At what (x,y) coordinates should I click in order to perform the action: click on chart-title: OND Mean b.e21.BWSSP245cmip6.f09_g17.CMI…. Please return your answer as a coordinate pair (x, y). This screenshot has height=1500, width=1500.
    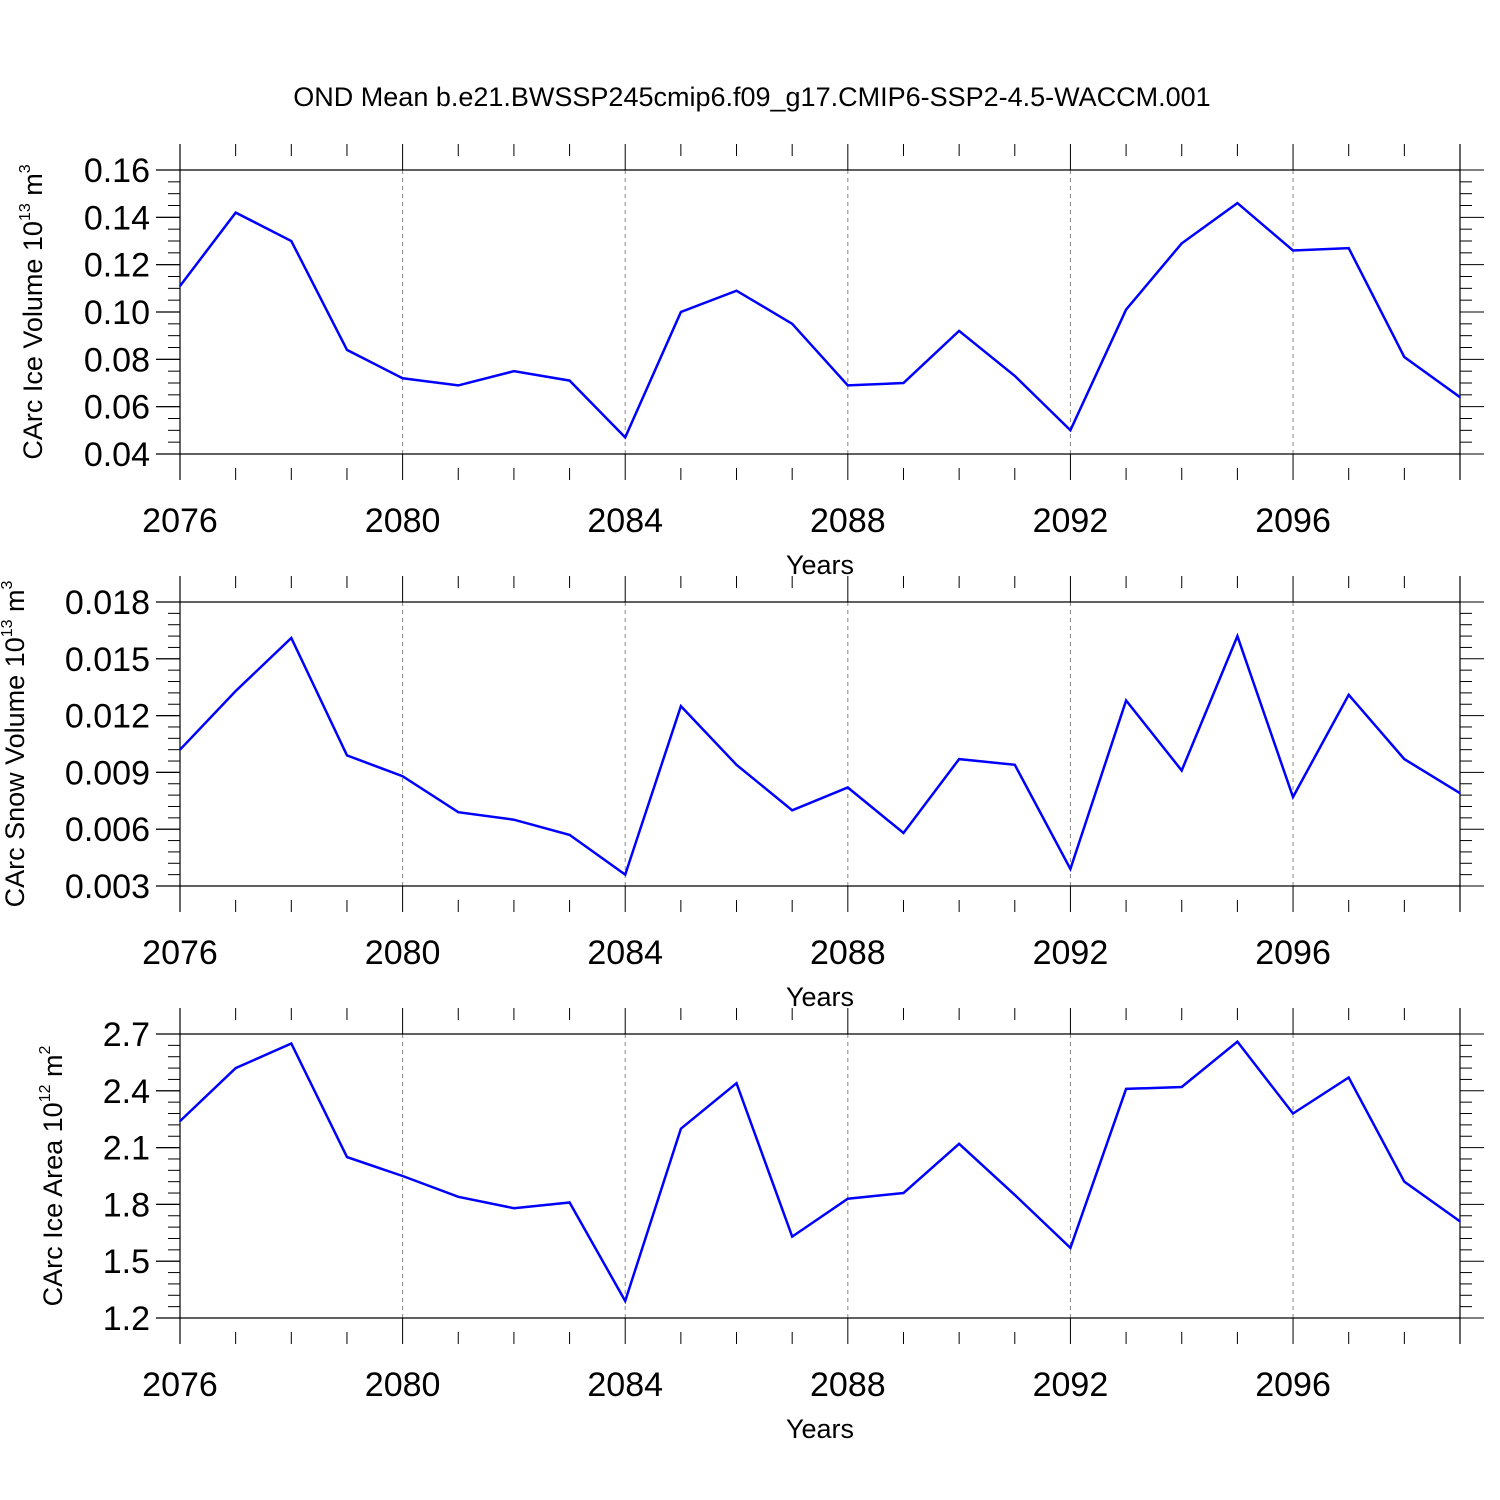
    Looking at the image, I should click on (751, 97).